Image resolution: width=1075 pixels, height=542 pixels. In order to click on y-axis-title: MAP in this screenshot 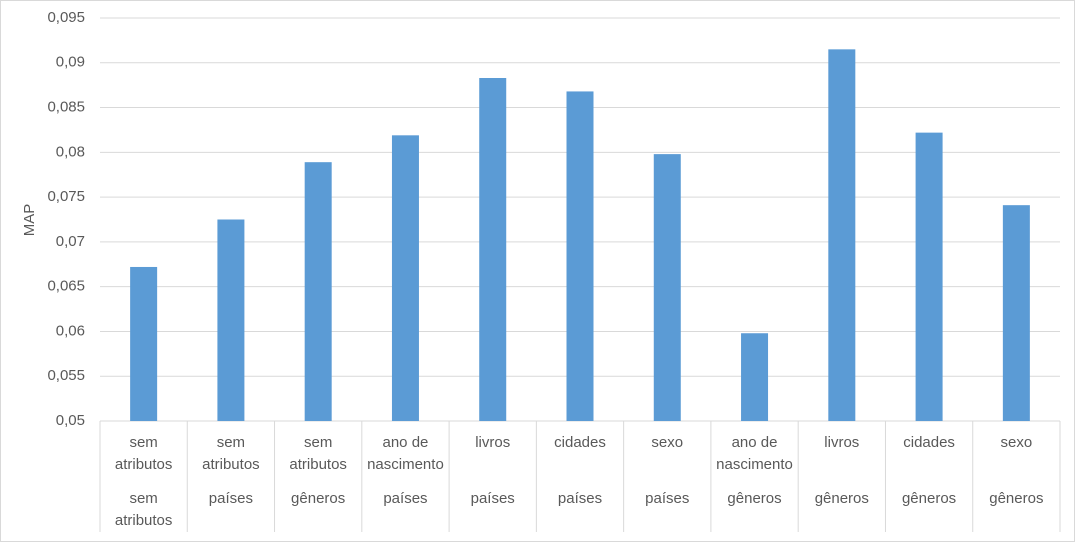, I will do `click(29, 220)`.